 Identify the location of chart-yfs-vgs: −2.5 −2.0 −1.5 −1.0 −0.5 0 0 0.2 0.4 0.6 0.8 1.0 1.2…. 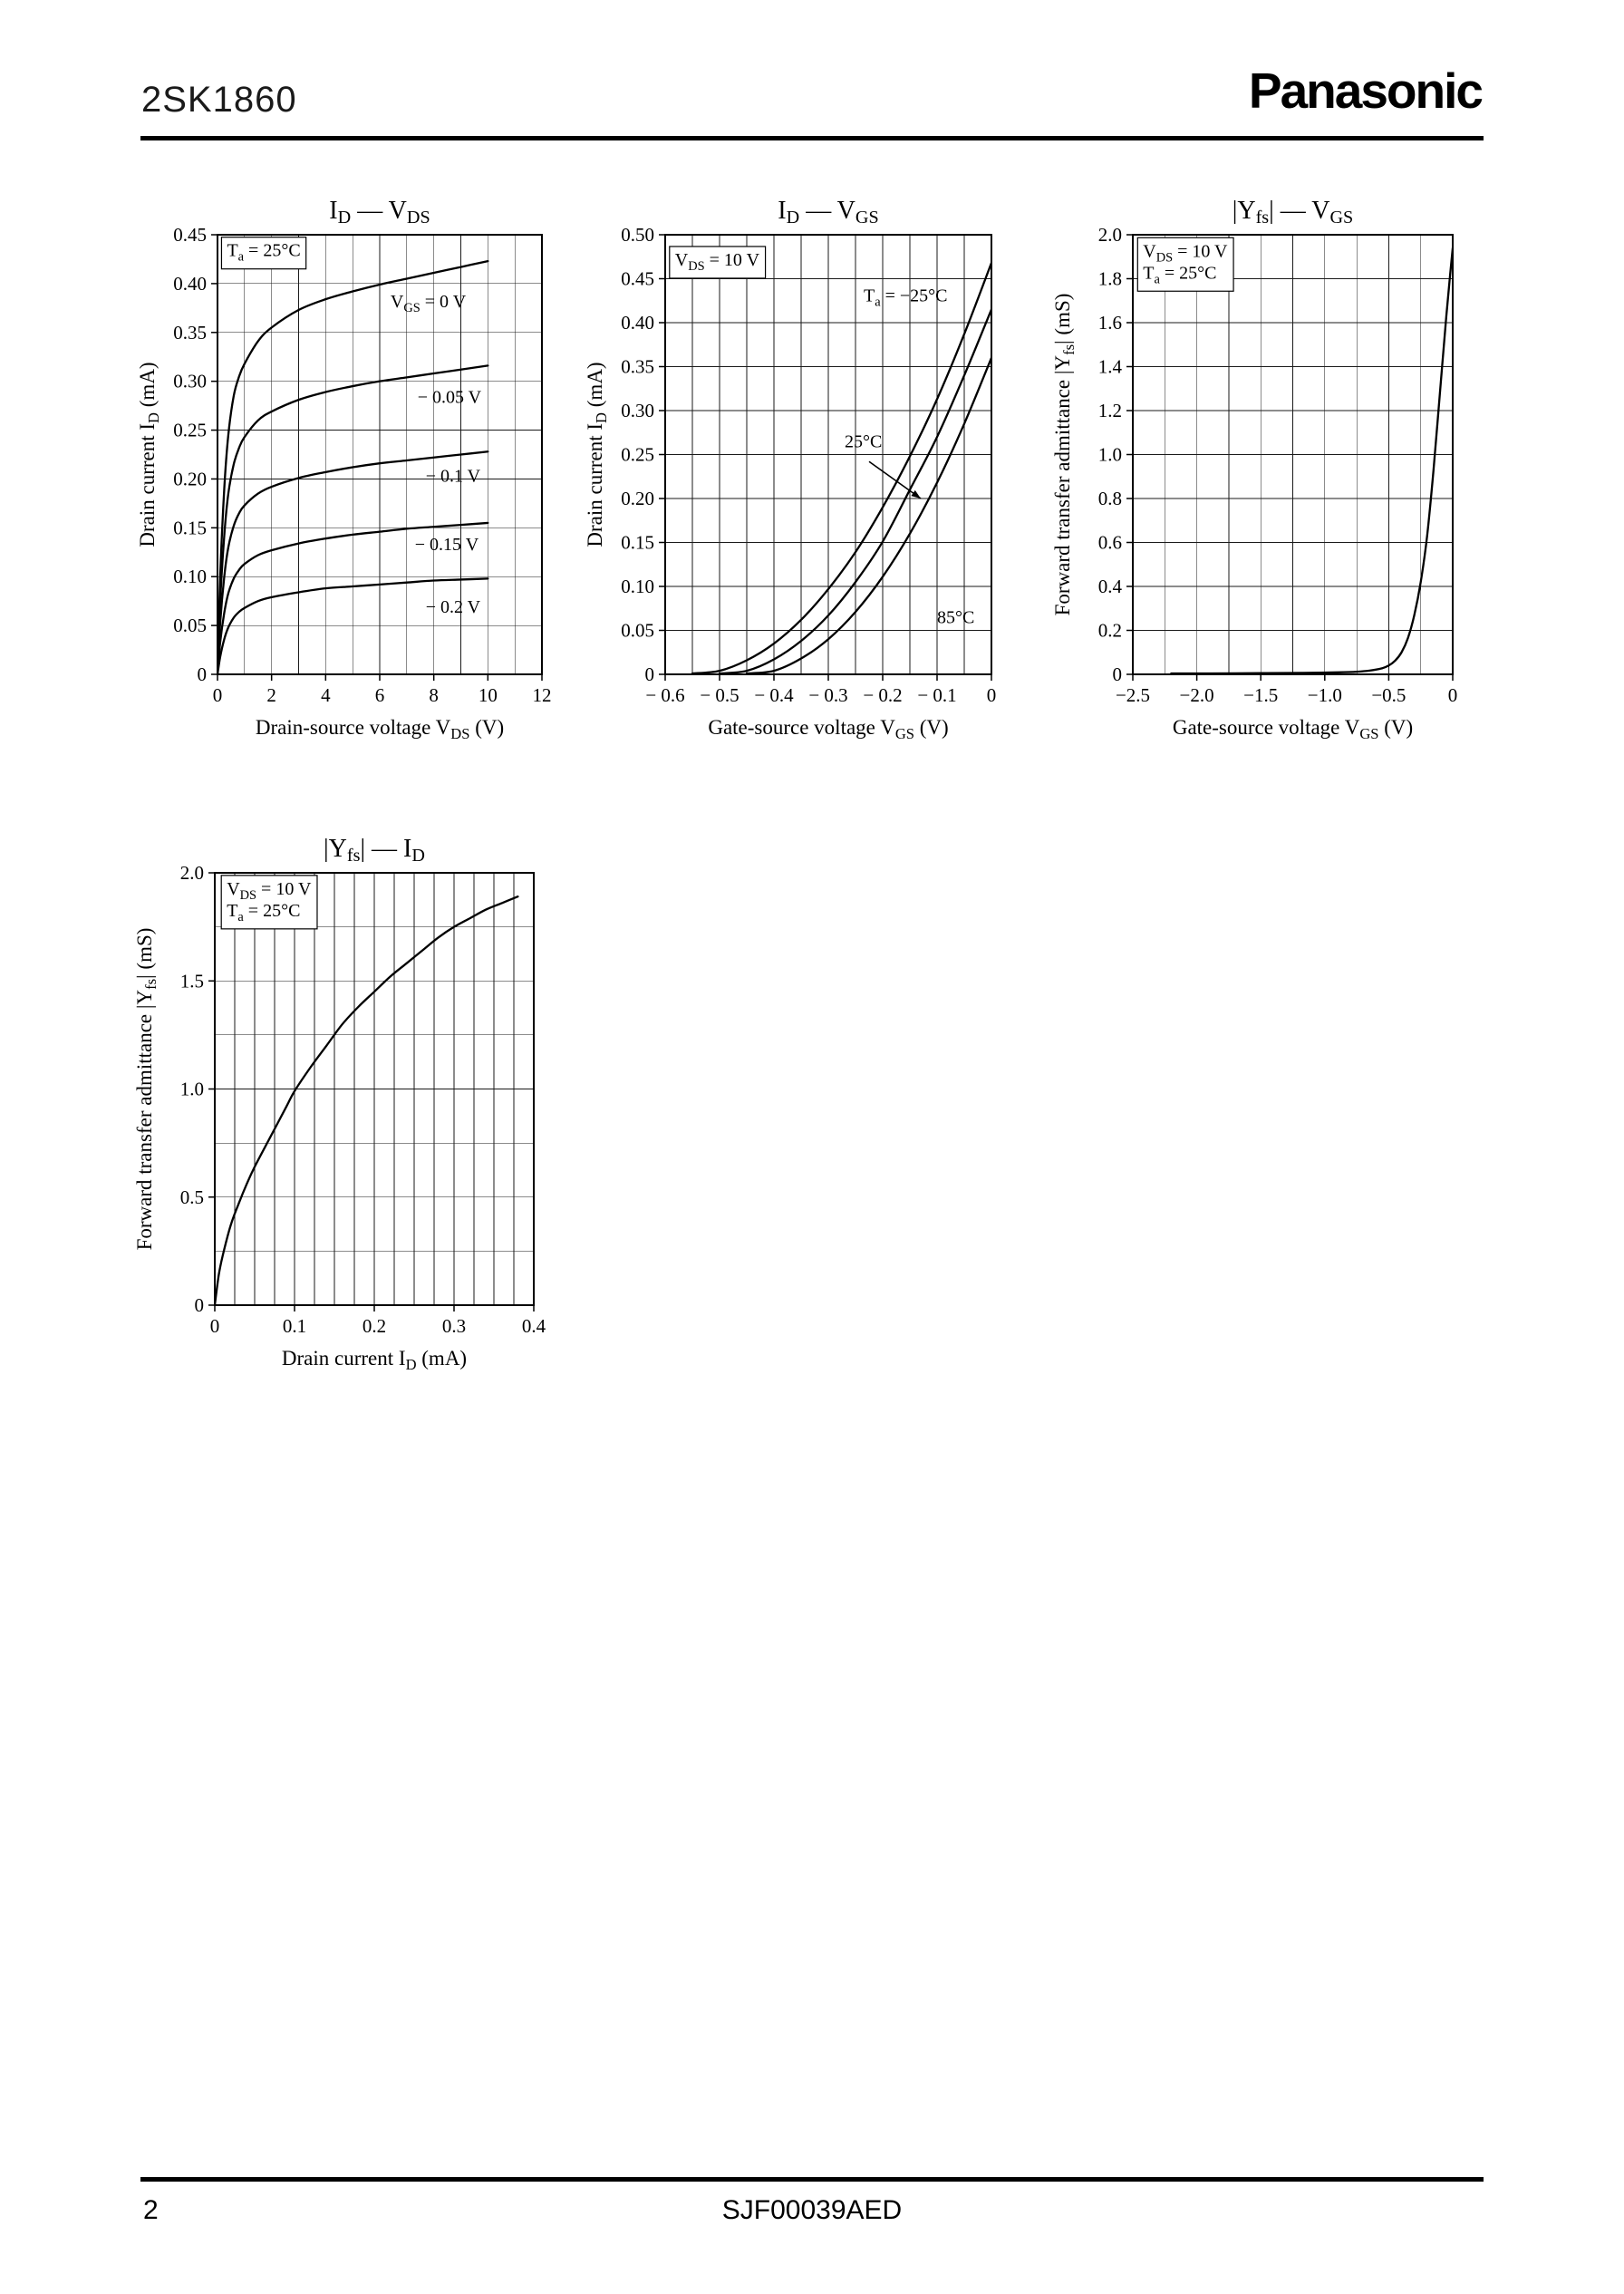
(1254, 469).